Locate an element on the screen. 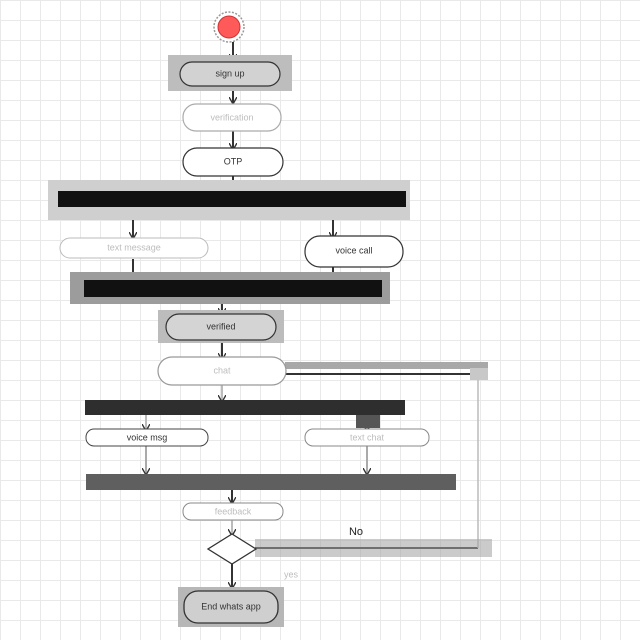 The height and width of the screenshot is (640, 640). edge-label-yes: yes is located at coordinates (291, 574).